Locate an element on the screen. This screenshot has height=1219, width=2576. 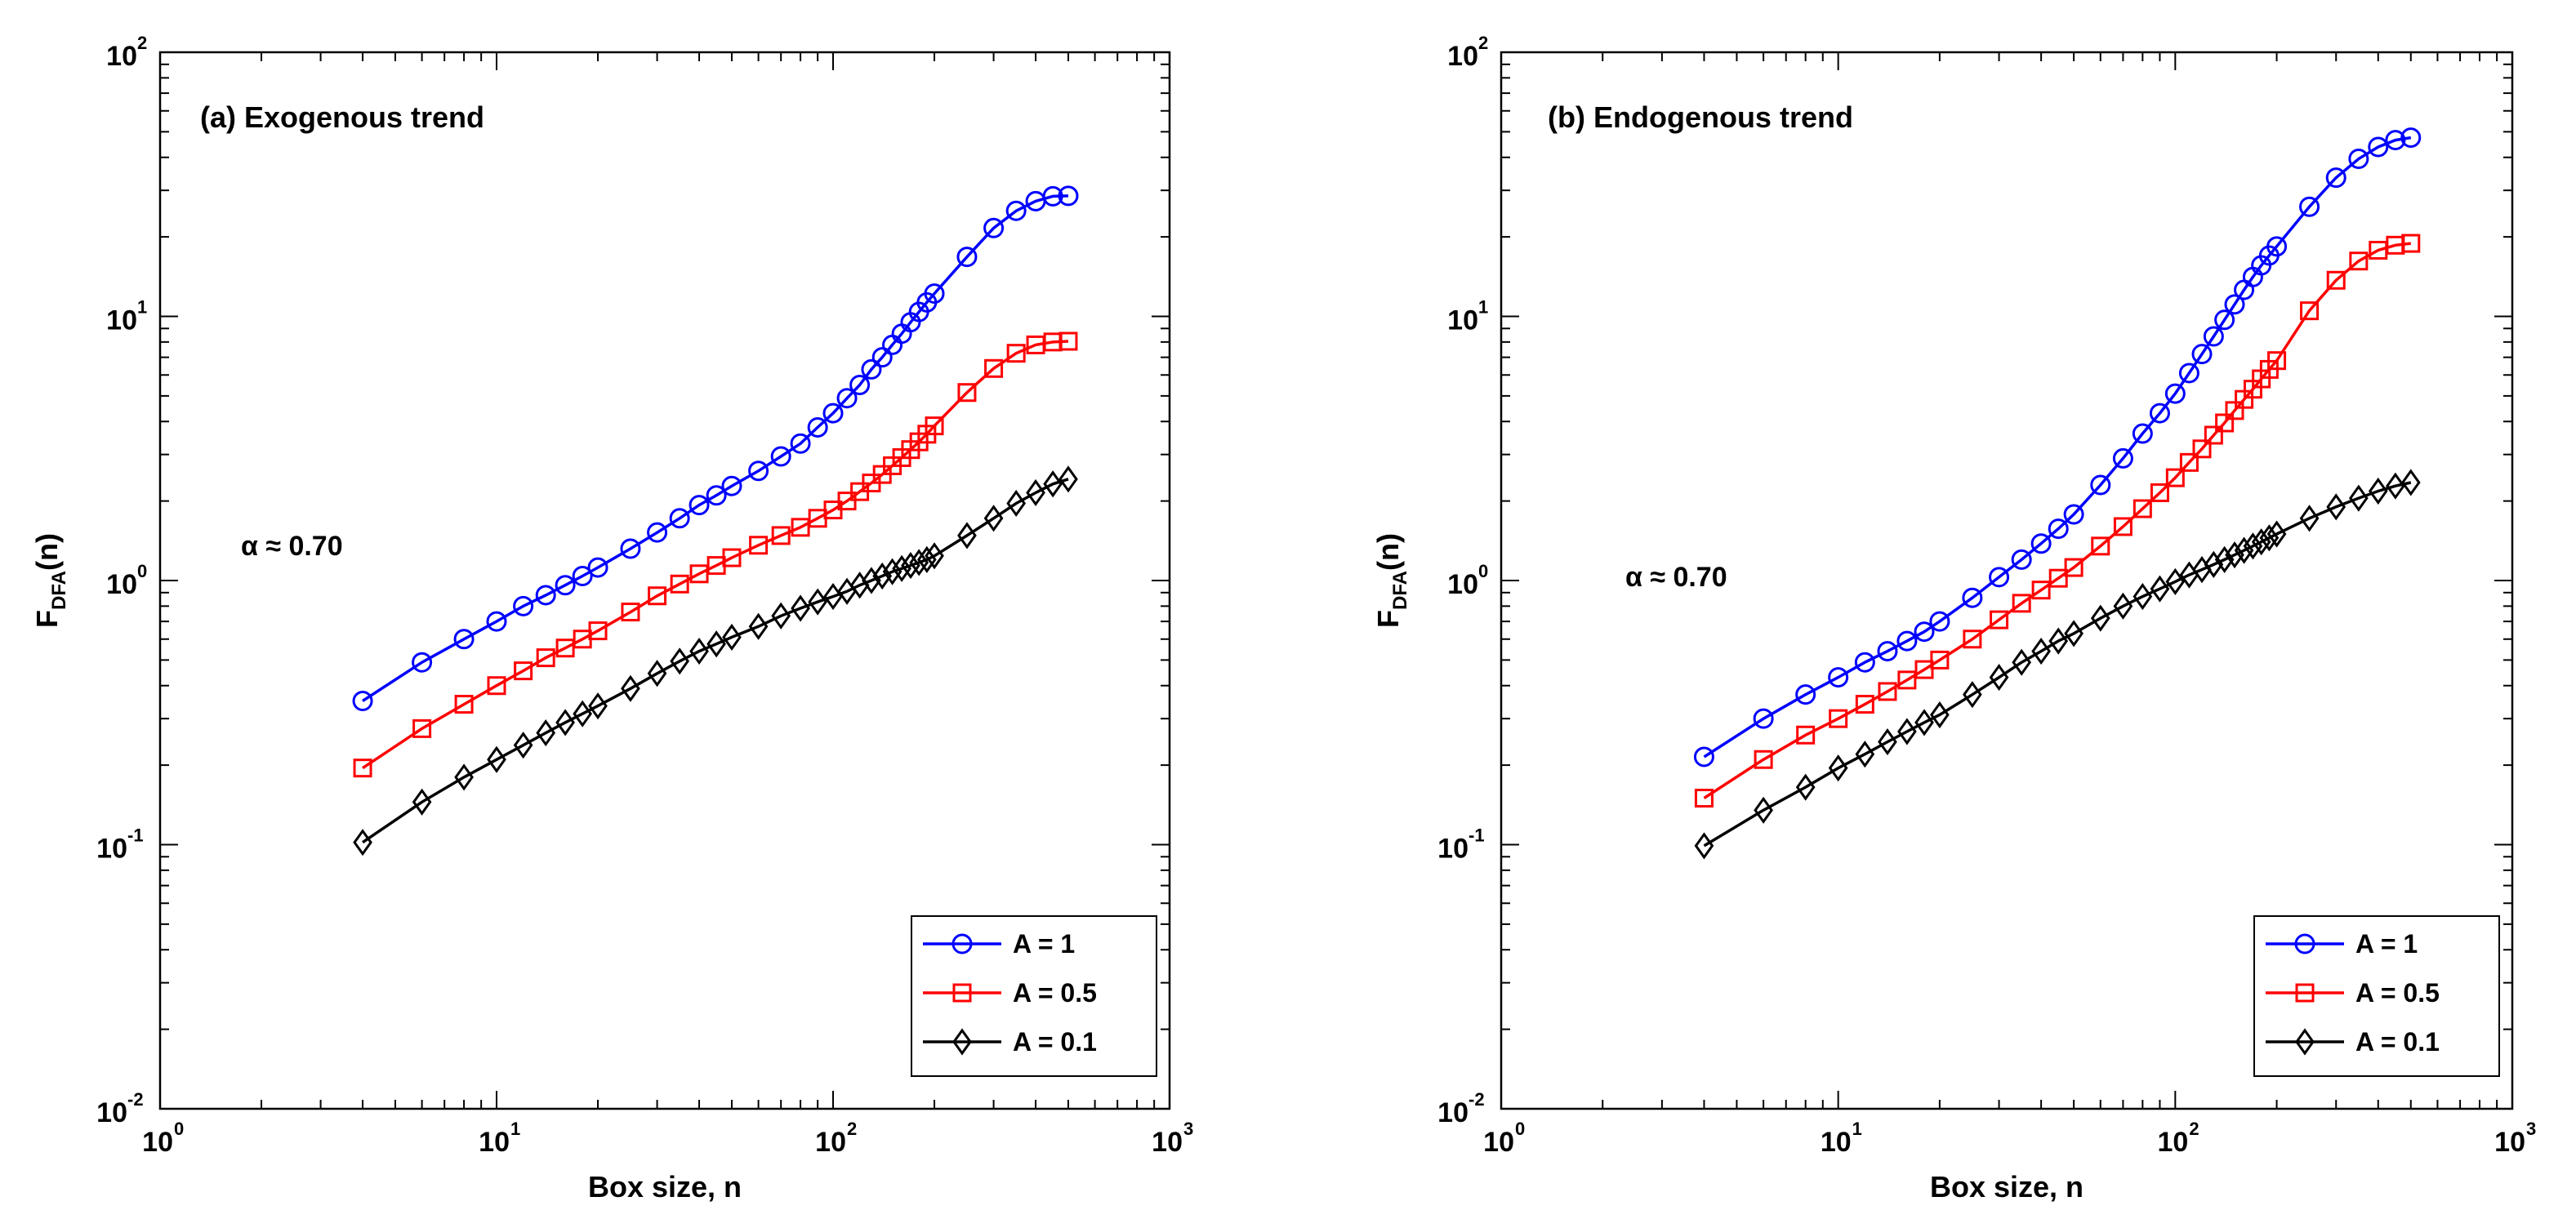
x-axis-label: Box size, n is located at coordinates (2007, 1186).